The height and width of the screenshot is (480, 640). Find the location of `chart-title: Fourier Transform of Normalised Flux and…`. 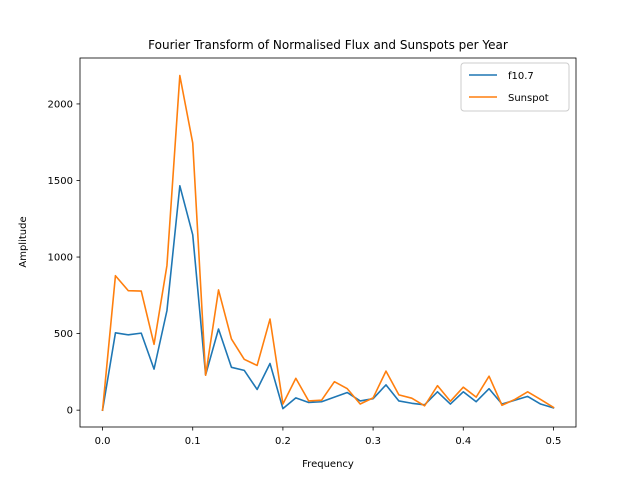

chart-title: Fourier Transform of Normalised Flux and… is located at coordinates (328, 45).